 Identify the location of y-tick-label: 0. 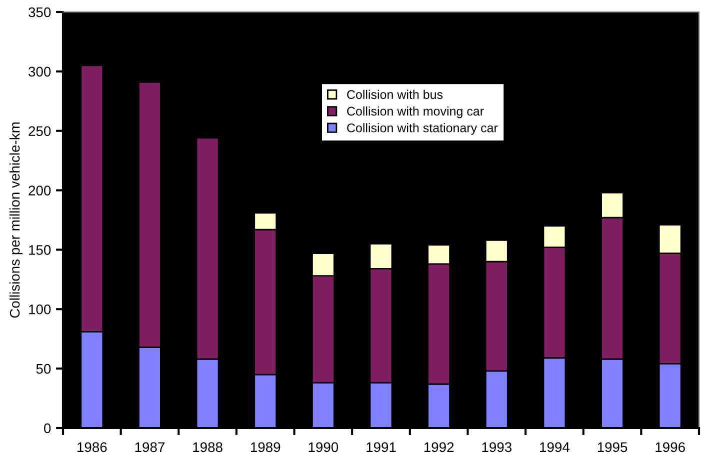
(47, 428).